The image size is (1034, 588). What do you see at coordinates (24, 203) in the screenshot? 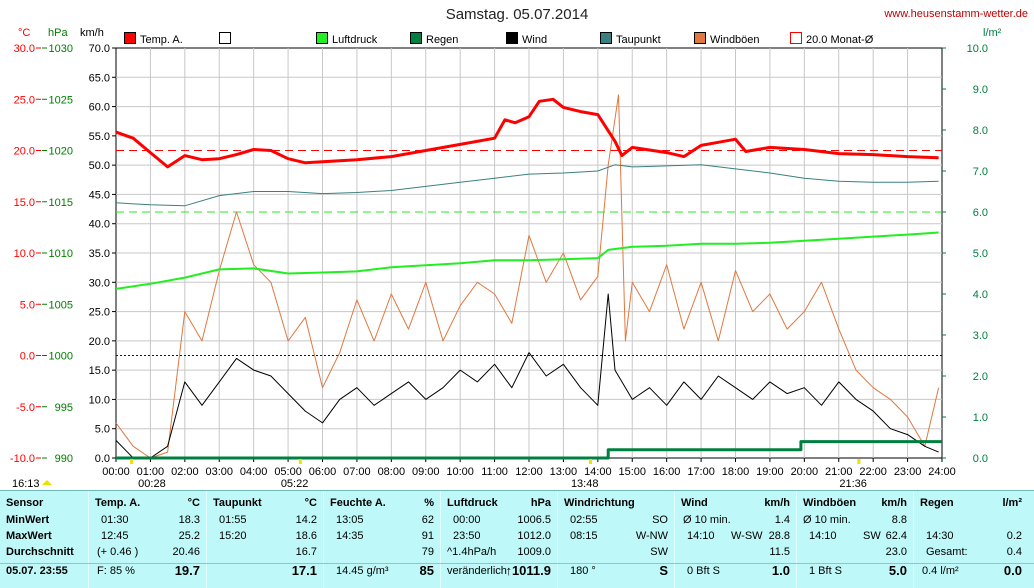
I see `temp-tick-label: 15.0` at bounding box center [24, 203].